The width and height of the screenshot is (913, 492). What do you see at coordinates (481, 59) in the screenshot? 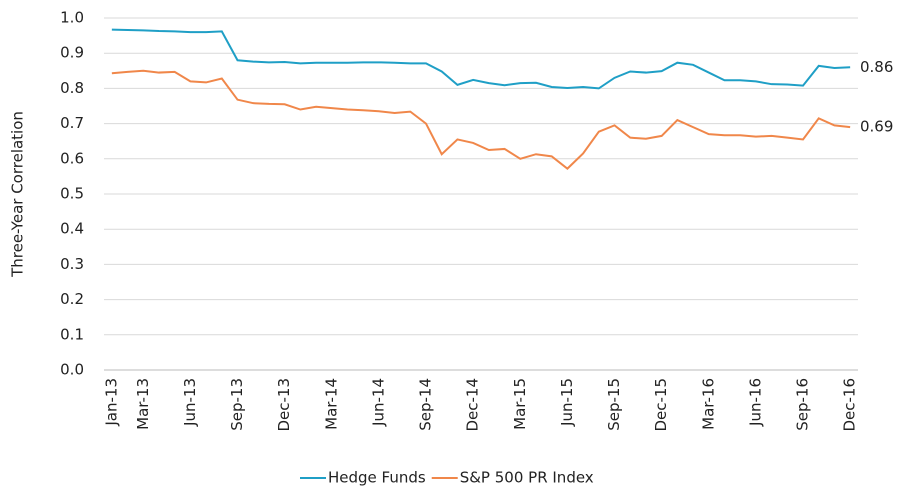
I see `series-line` at bounding box center [481, 59].